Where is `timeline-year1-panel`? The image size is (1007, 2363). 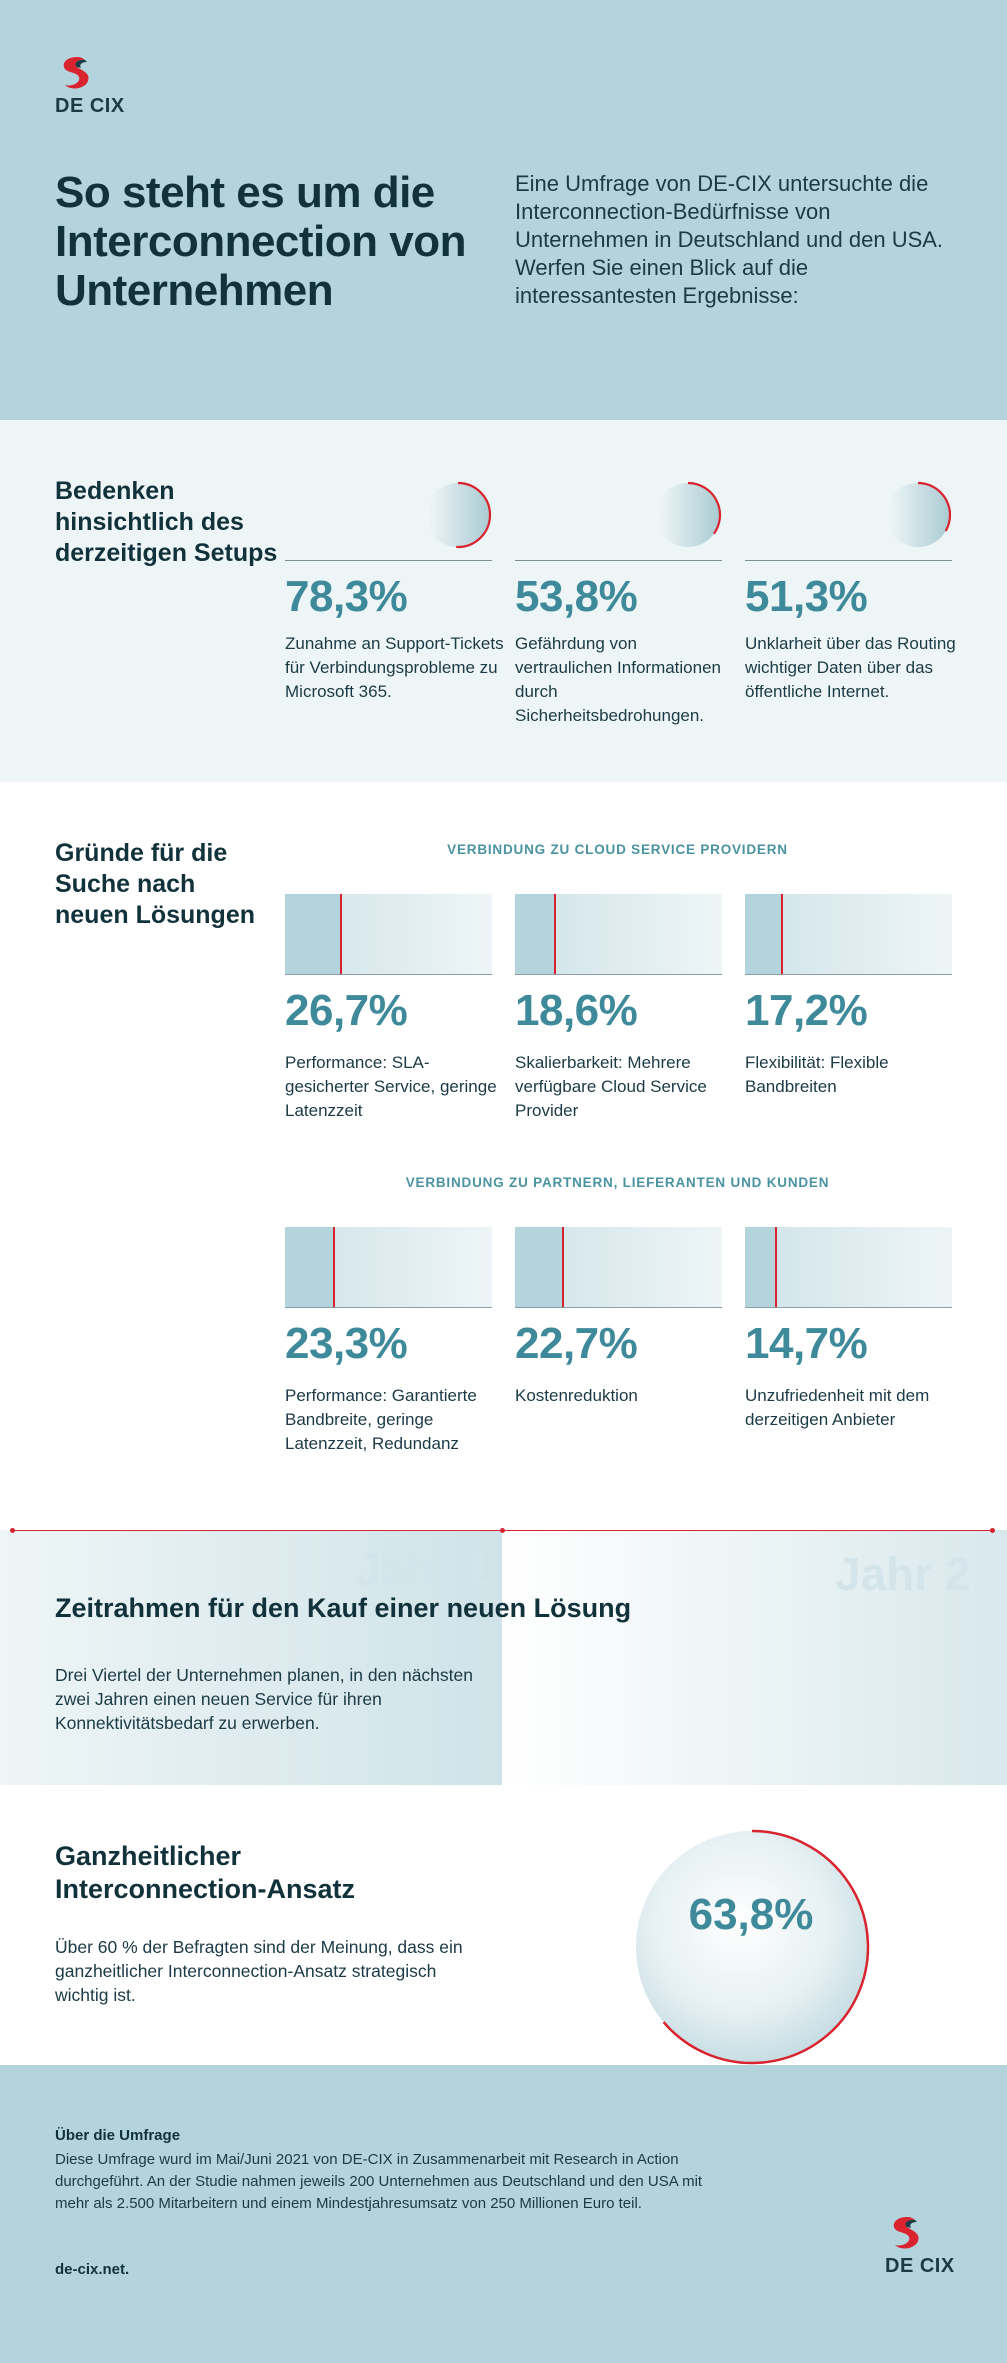
timeline-year1-panel is located at coordinates (251, 1657).